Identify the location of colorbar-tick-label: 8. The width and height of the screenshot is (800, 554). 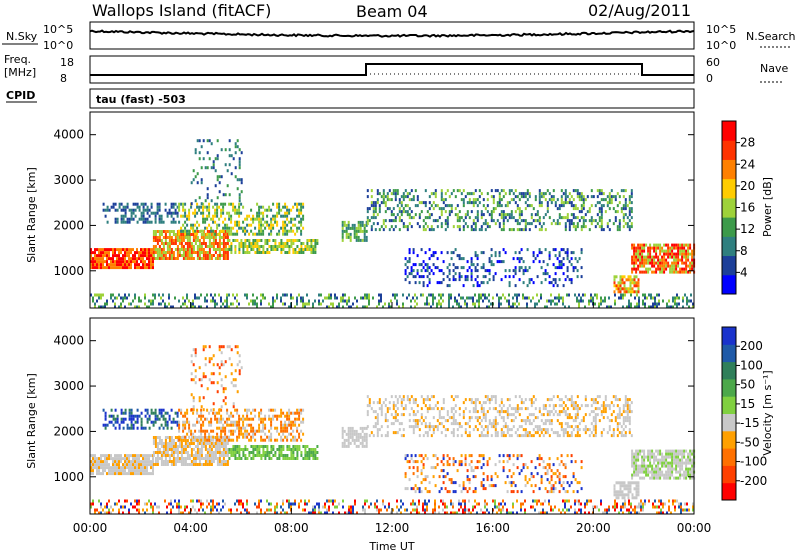
(744, 251).